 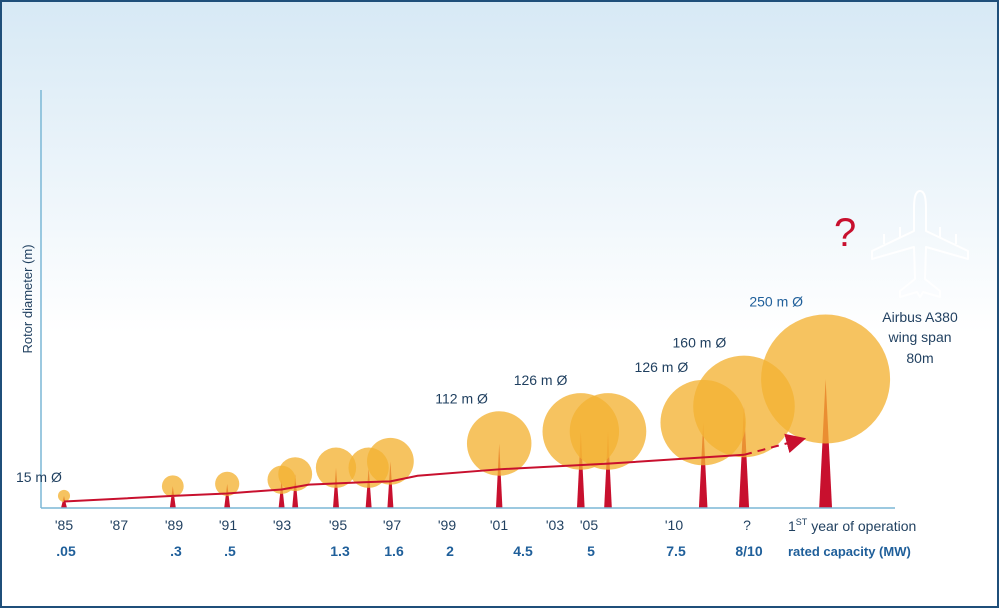 What do you see at coordinates (340, 551) in the screenshot?
I see `capacity-tick: 1.3` at bounding box center [340, 551].